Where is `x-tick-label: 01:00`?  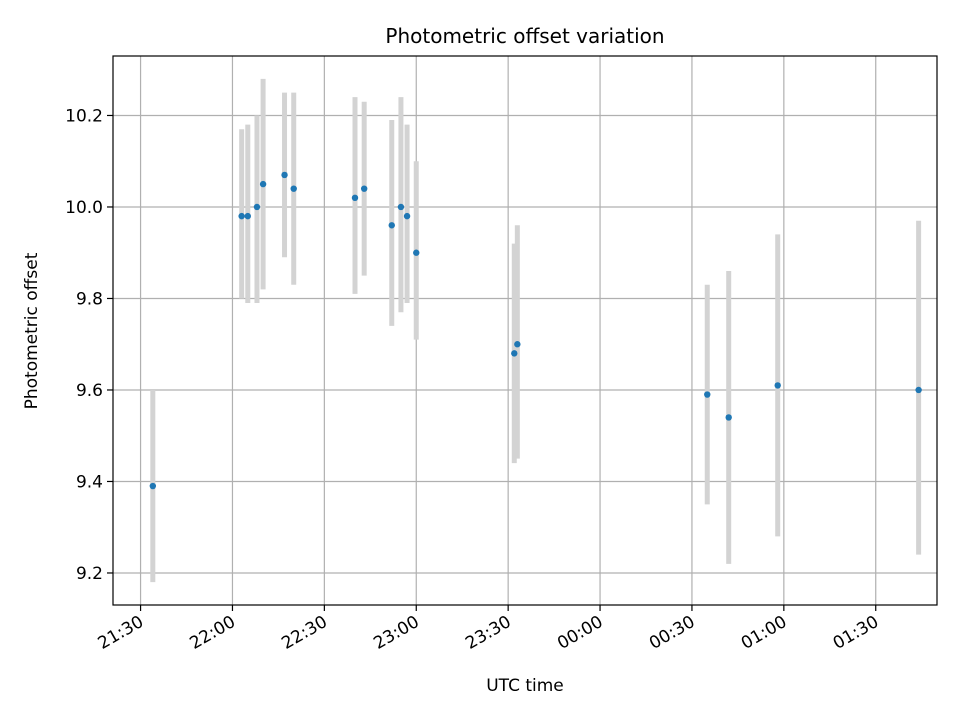
x-tick-label: 01:00 is located at coordinates (764, 633).